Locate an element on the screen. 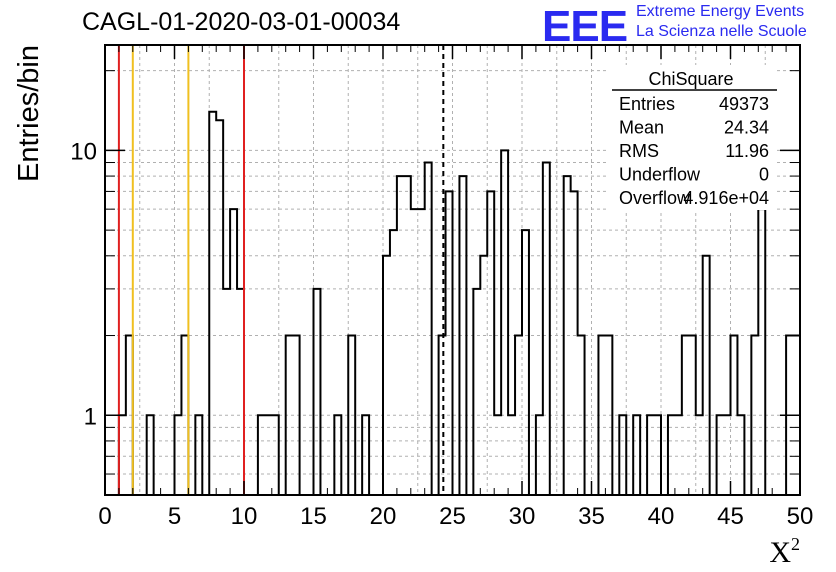 This screenshot has width=836, height=572. stats-box-bg is located at coordinates (691, 137).